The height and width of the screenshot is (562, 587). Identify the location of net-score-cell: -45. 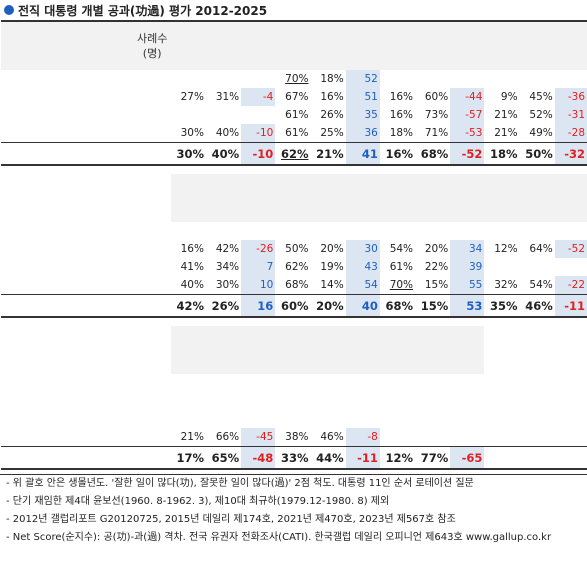
(258, 437).